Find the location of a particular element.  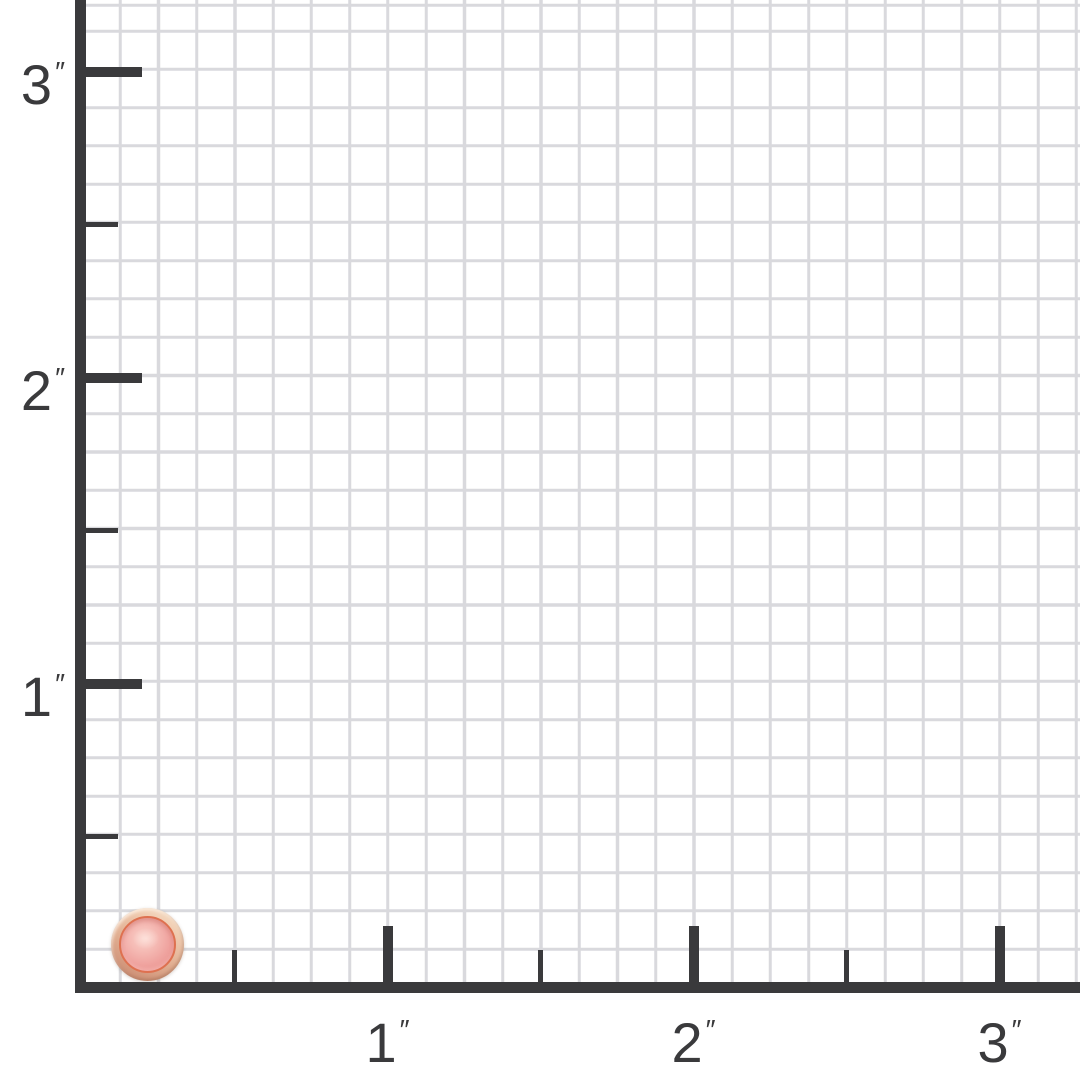

x-axis-label-3in: 3 ″ is located at coordinates (1000, 1036).